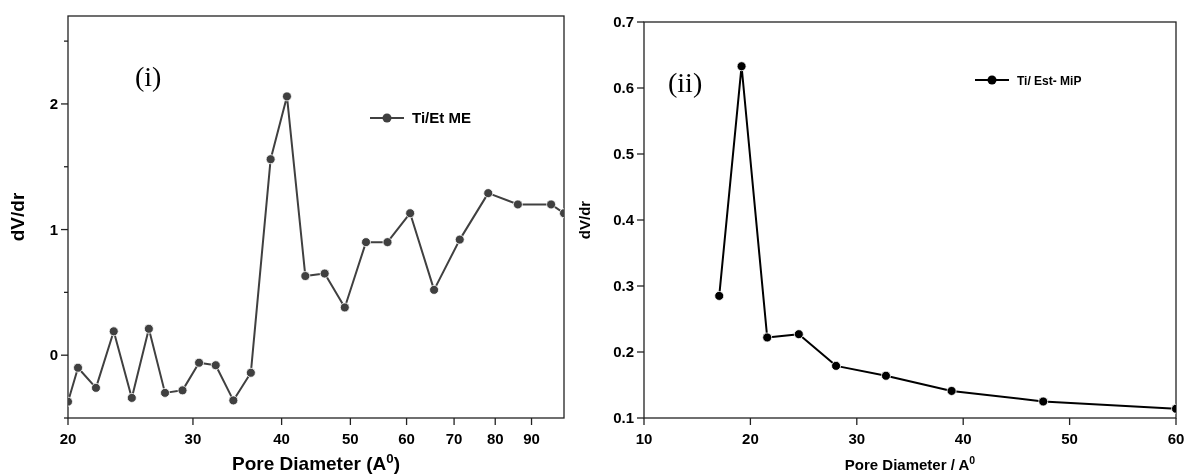 This screenshot has width=1186, height=476. Describe the element at coordinates (53, 229) in the screenshot. I see `y-tick-label: 1` at that location.